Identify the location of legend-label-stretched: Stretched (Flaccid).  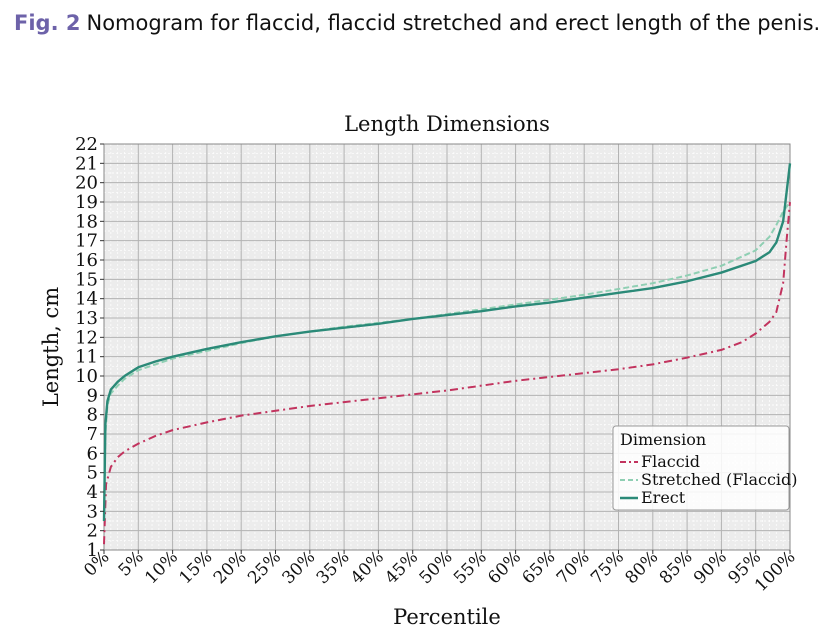
(719, 479).